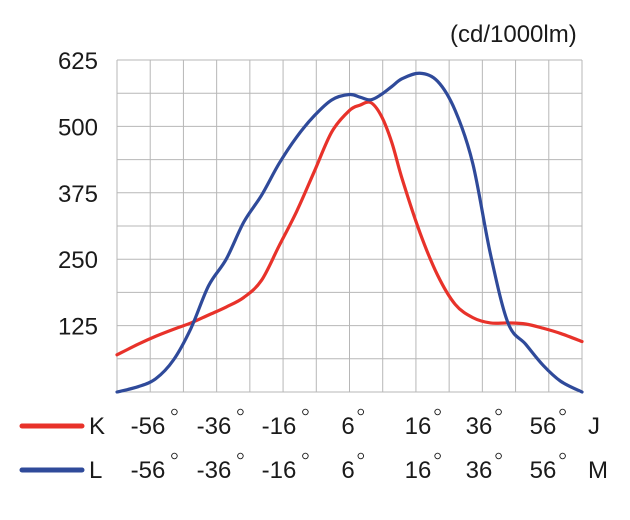 The height and width of the screenshot is (520, 630). I want to click on legend: K -56 -36 -16 6 16 36 56 J L -56 -36 -16 6 16 36 56 M, so click(313, 446).